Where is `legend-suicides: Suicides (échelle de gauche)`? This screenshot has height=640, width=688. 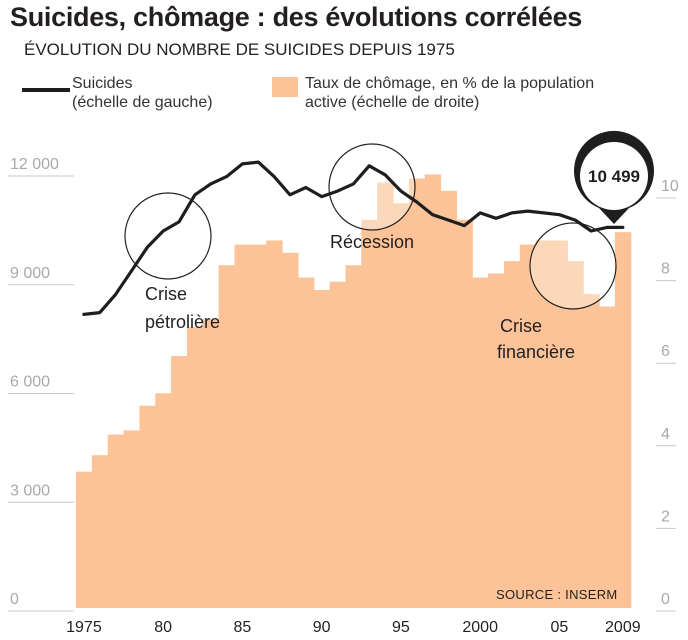 legend-suicides: Suicides (échelle de gauche) is located at coordinates (142, 93).